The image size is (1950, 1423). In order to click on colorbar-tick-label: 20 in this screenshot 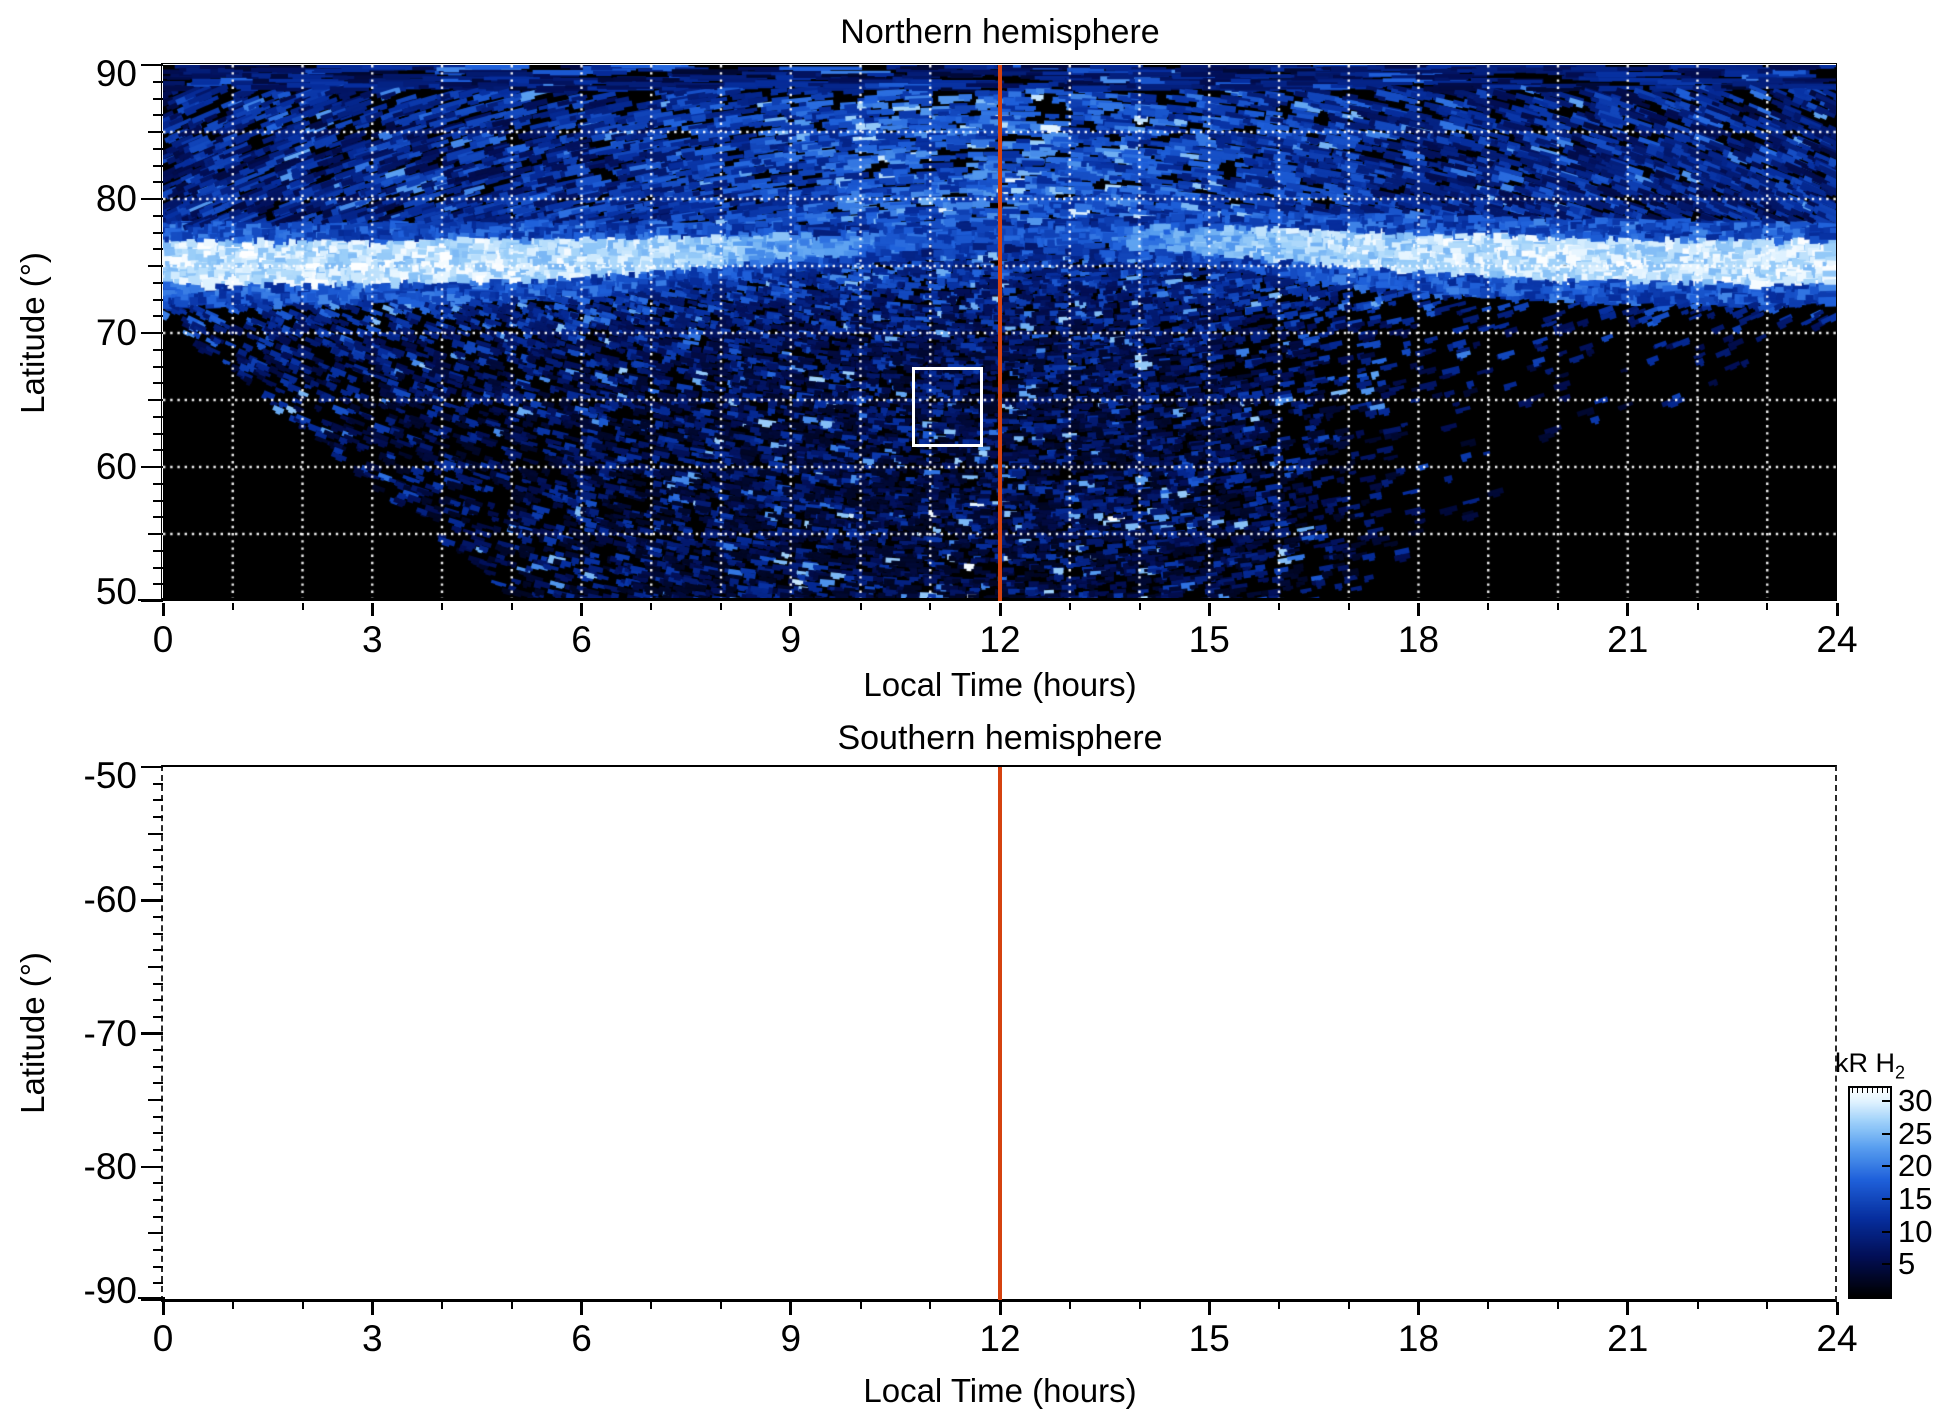, I will do `click(1915, 1166)`.